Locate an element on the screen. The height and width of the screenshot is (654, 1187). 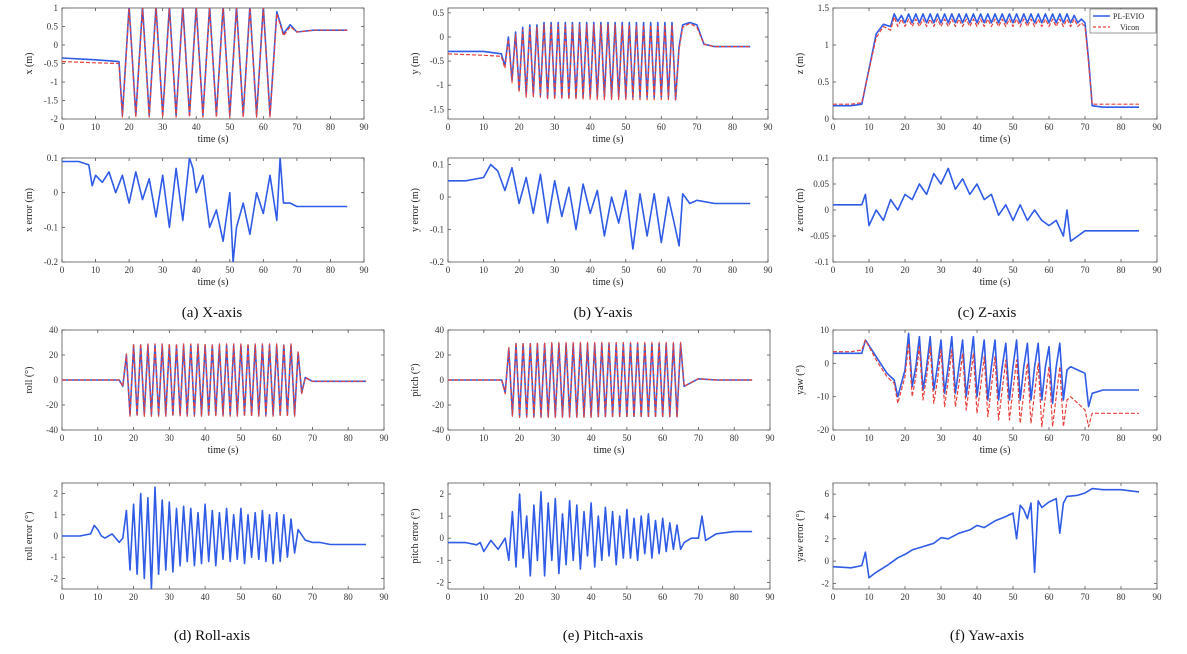
roll-ylabel: roll (°) is located at coordinates (29, 379).